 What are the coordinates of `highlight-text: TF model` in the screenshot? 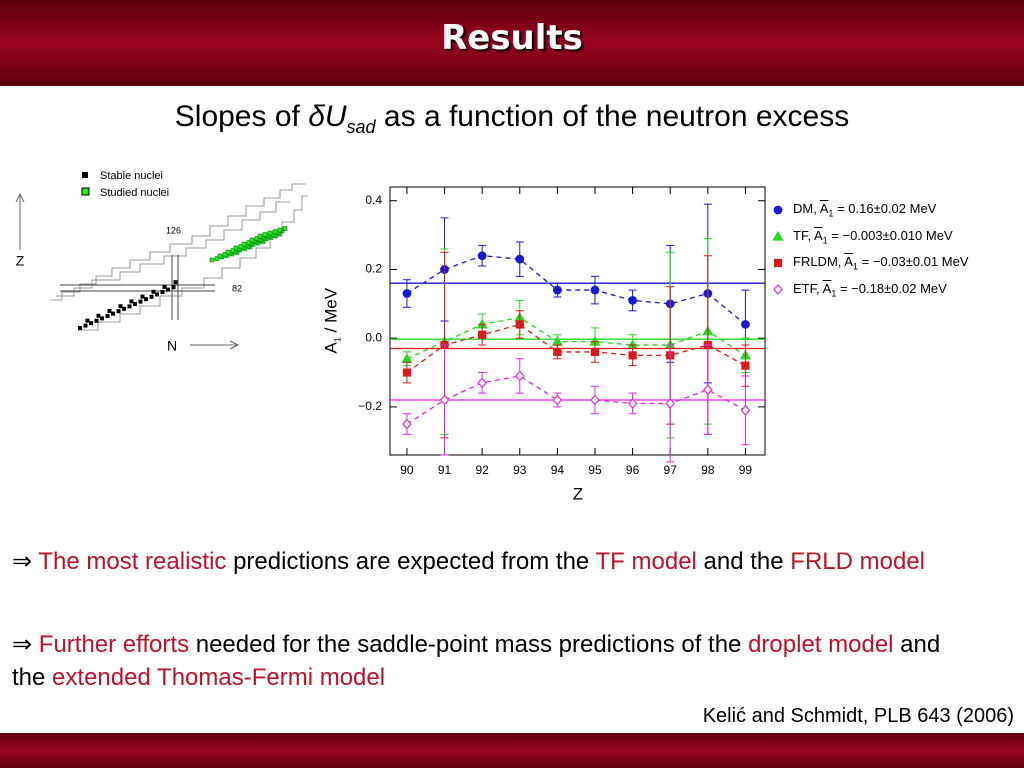 It's located at (646, 561).